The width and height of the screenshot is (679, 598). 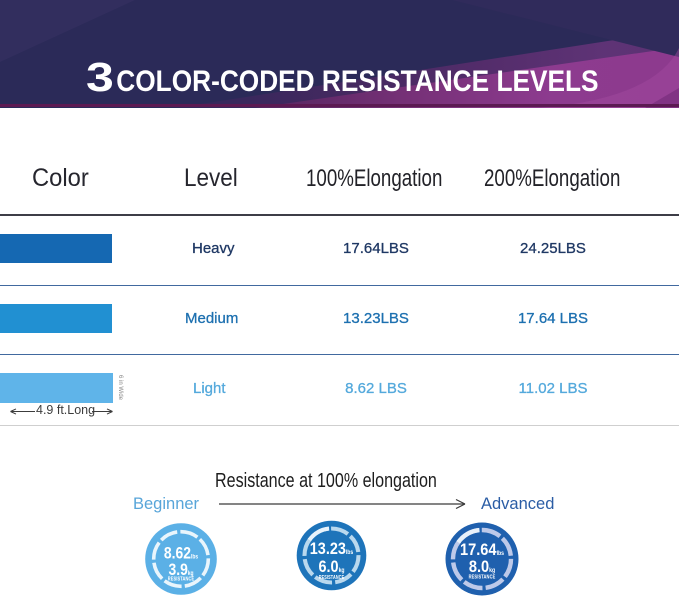 What do you see at coordinates (331, 567) in the screenshot?
I see `svg-text: 6.0kg` at bounding box center [331, 567].